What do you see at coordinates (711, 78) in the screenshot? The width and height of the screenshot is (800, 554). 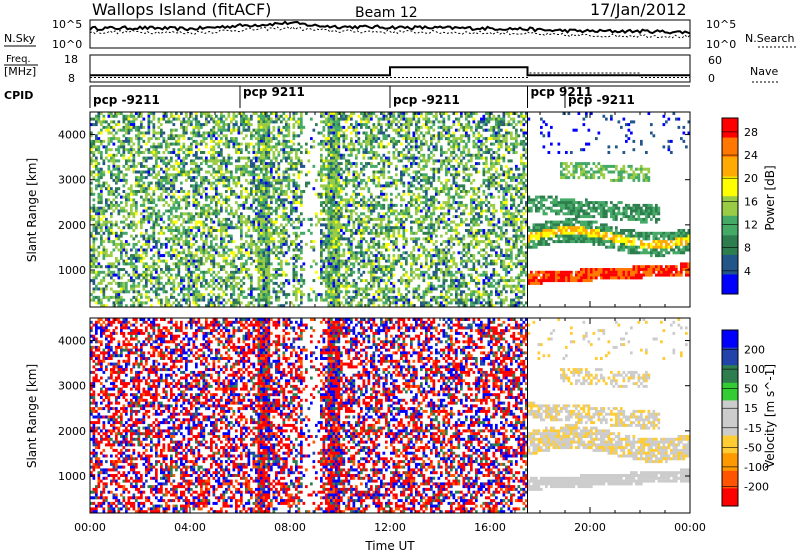 I see `freq-right-tick-bottom: 0` at bounding box center [711, 78].